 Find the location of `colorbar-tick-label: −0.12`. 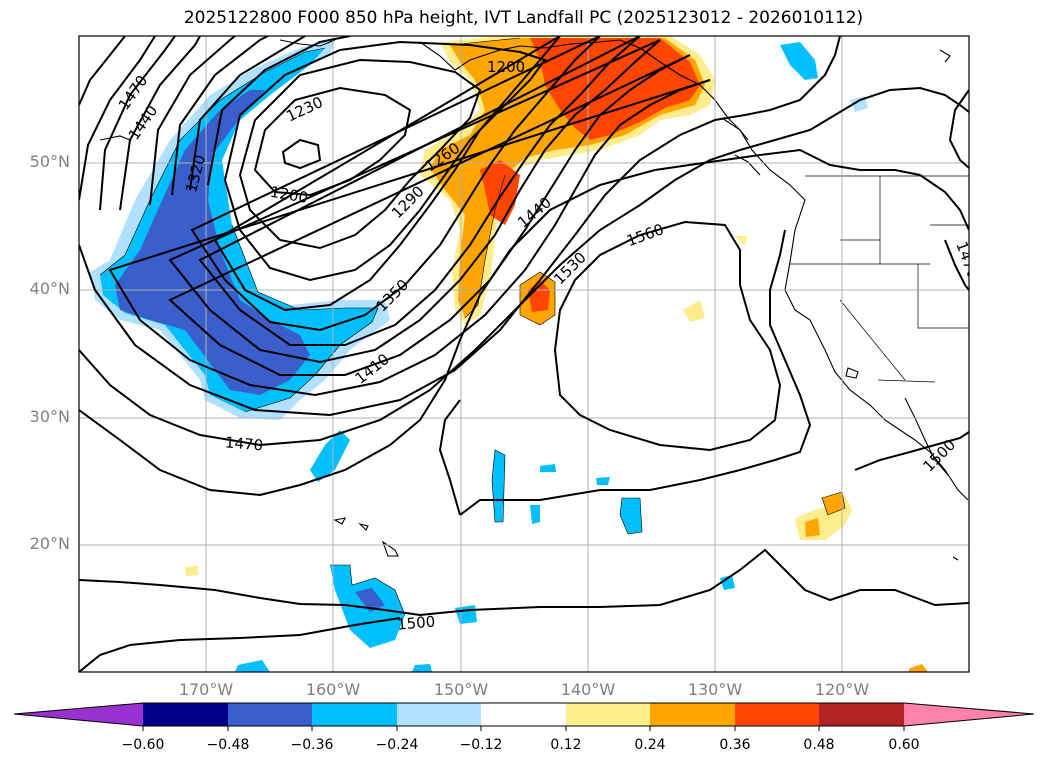

colorbar-tick-label: −0.12 is located at coordinates (481, 745).